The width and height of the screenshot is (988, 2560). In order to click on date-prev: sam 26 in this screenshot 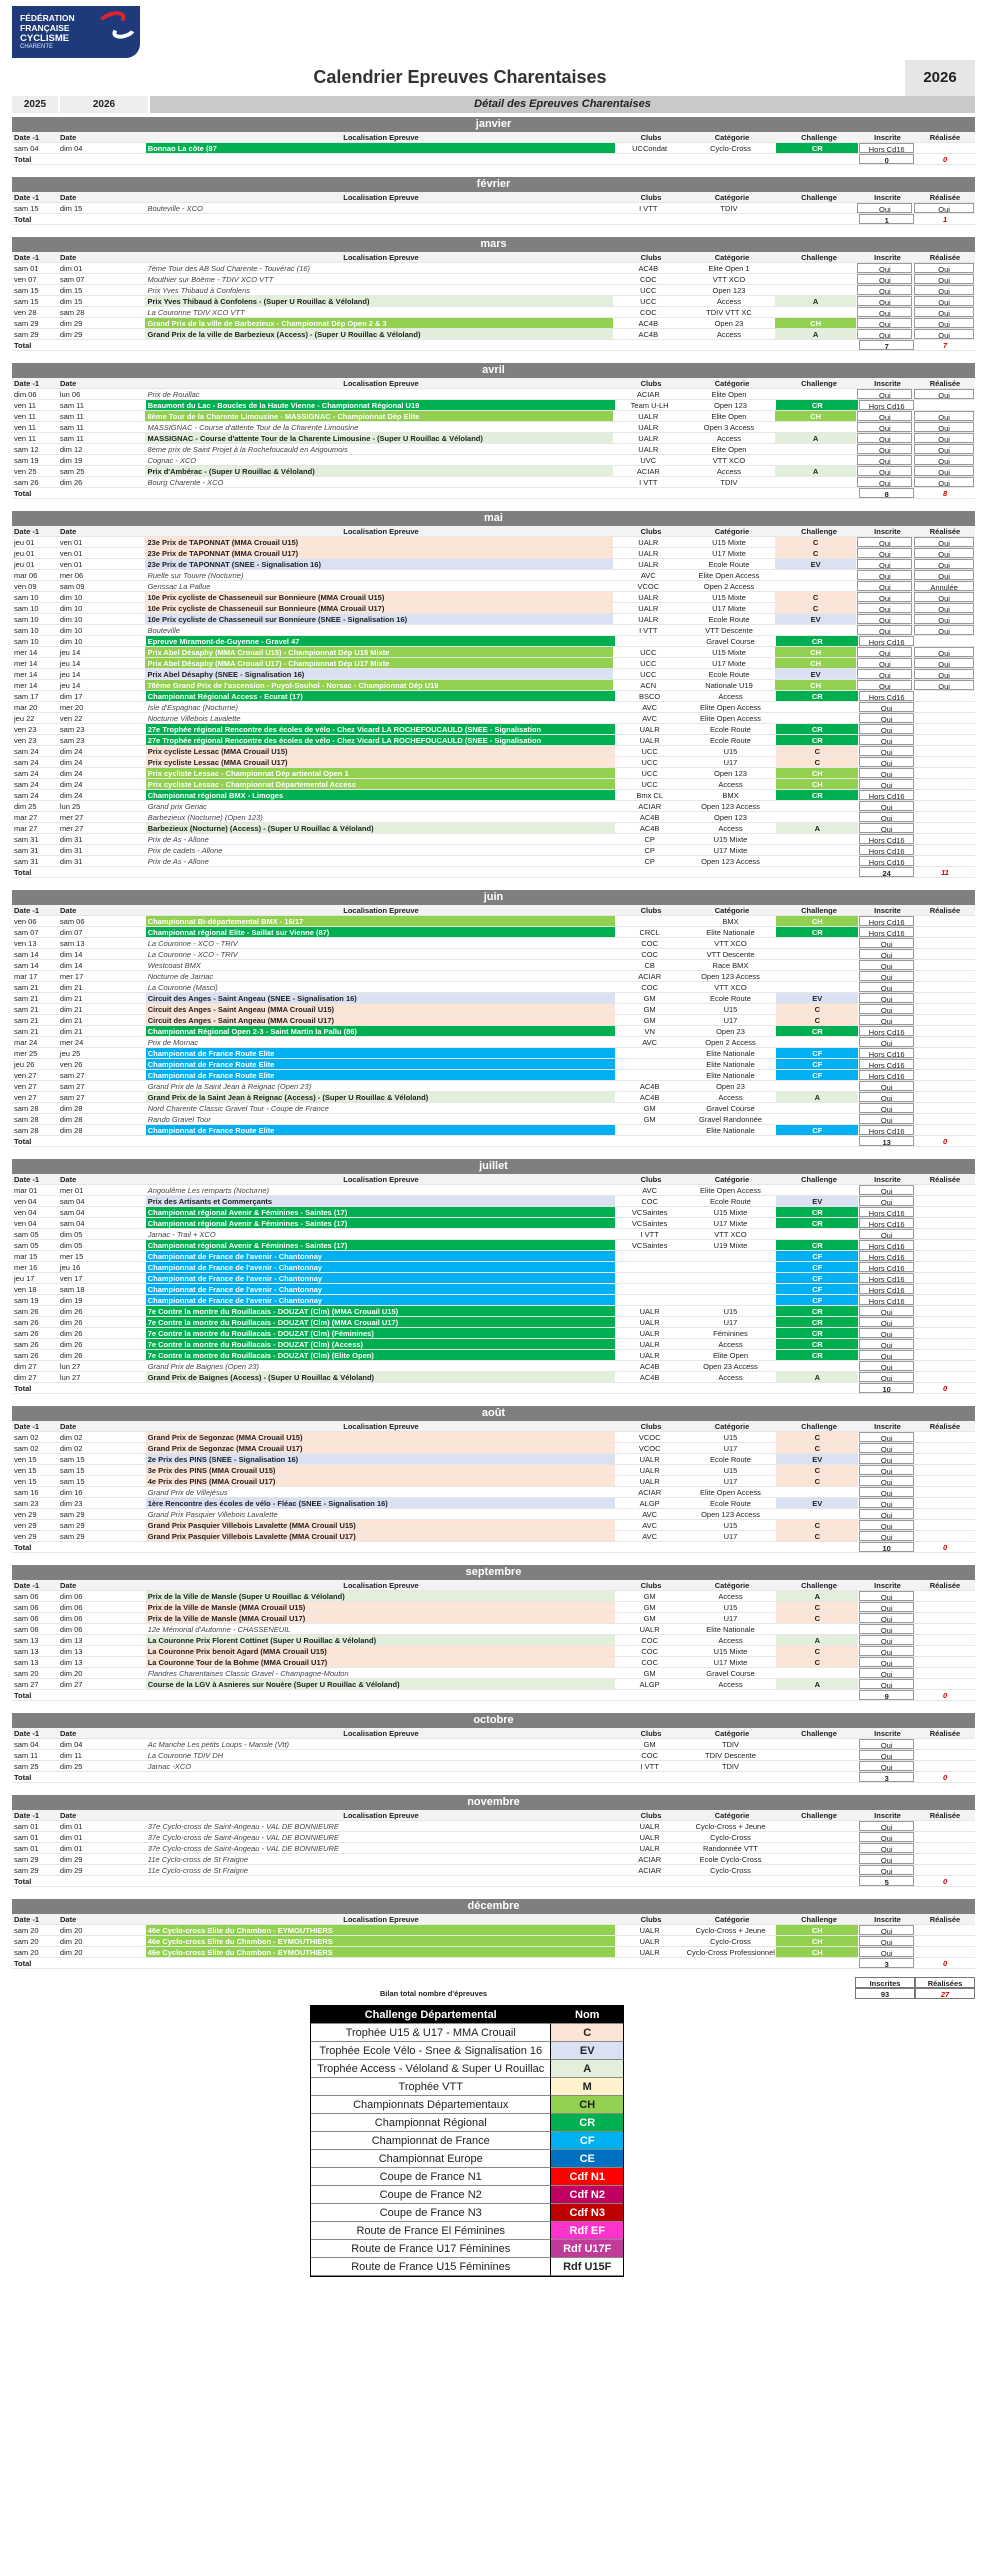, I will do `click(26, 482)`.